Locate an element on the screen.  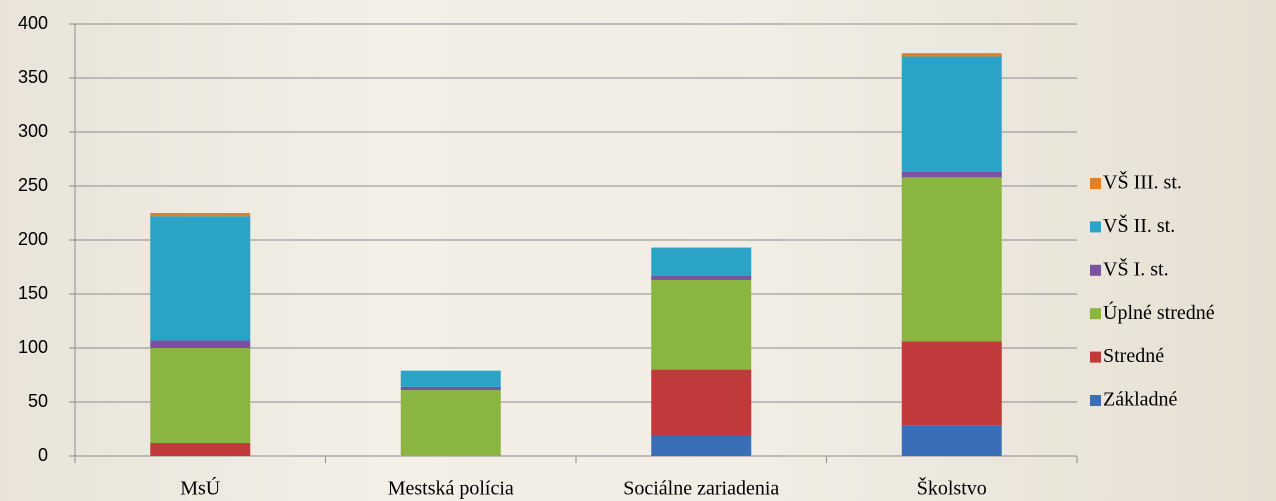
legend-label: Základné is located at coordinates (1140, 400).